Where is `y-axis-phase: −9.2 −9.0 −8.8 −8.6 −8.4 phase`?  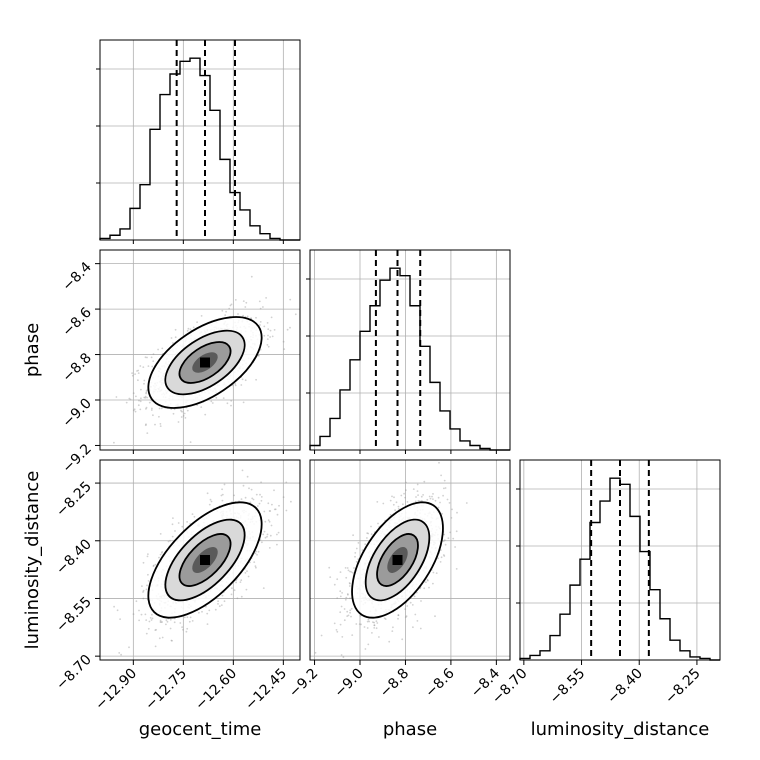
y-axis-phase: −9.2 −9.0 −8.8 −8.6 −8.4 phase is located at coordinates (61, 367).